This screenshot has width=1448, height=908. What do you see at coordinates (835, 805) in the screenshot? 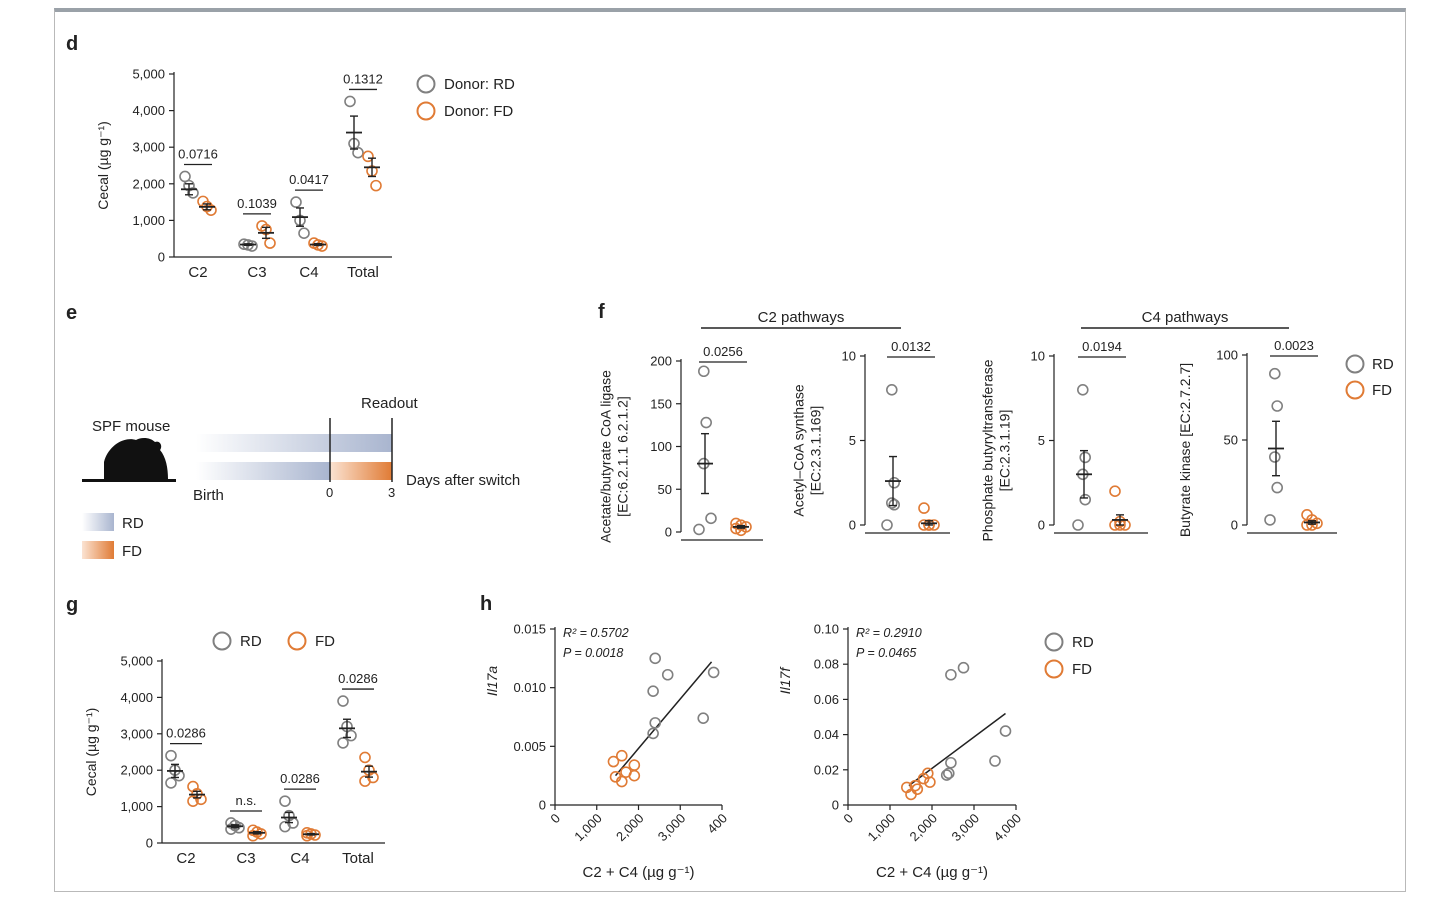
I see `h2-y-tick-label: 0` at bounding box center [835, 805].